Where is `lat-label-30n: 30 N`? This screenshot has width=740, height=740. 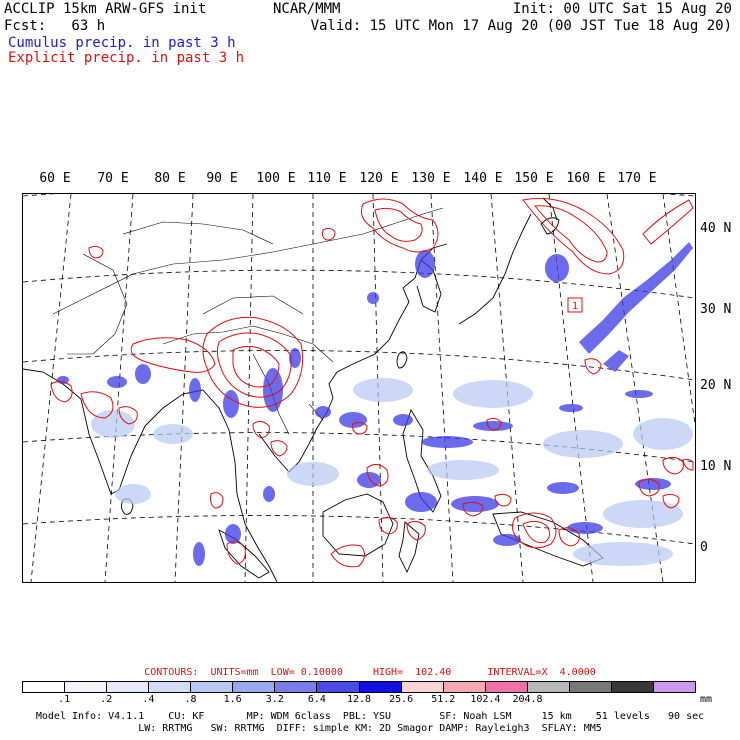 lat-label-30n: 30 N is located at coordinates (716, 309).